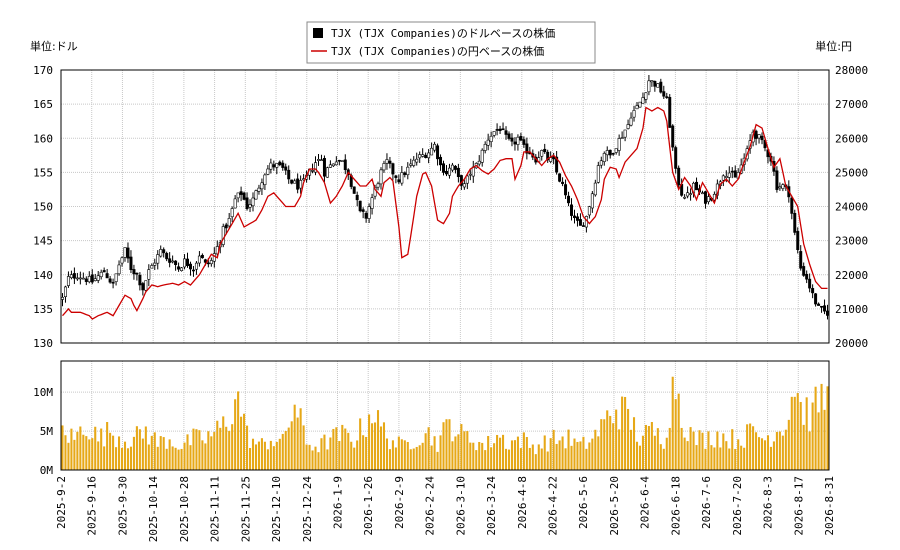 The width and height of the screenshot is (900, 550). I want to click on x-tick-label: 2026-8-3, so click(768, 502).